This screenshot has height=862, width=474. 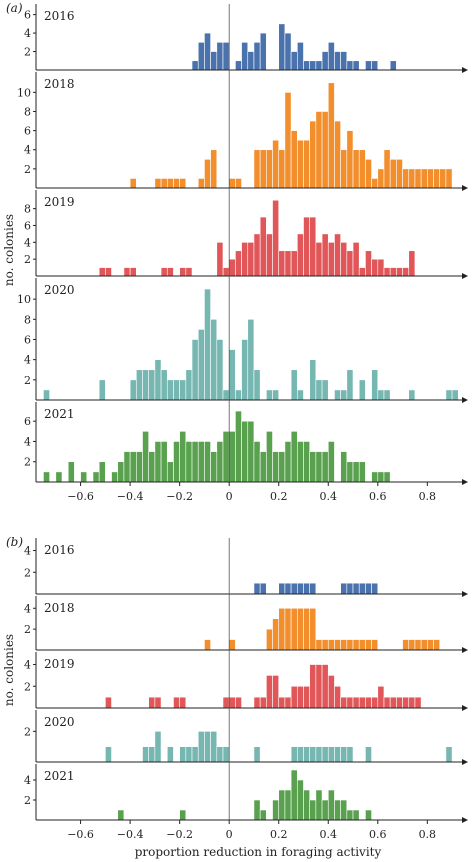 What do you see at coordinates (27, 800) in the screenshot?
I see `y-tick-label-p1-2021-2: 2` at bounding box center [27, 800].